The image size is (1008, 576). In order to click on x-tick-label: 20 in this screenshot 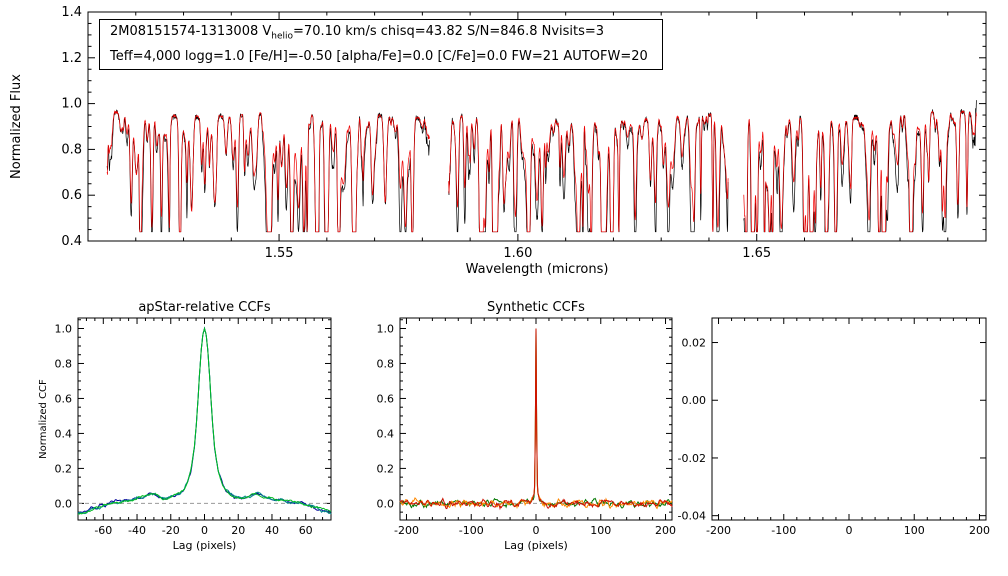, I will do `click(238, 530)`.